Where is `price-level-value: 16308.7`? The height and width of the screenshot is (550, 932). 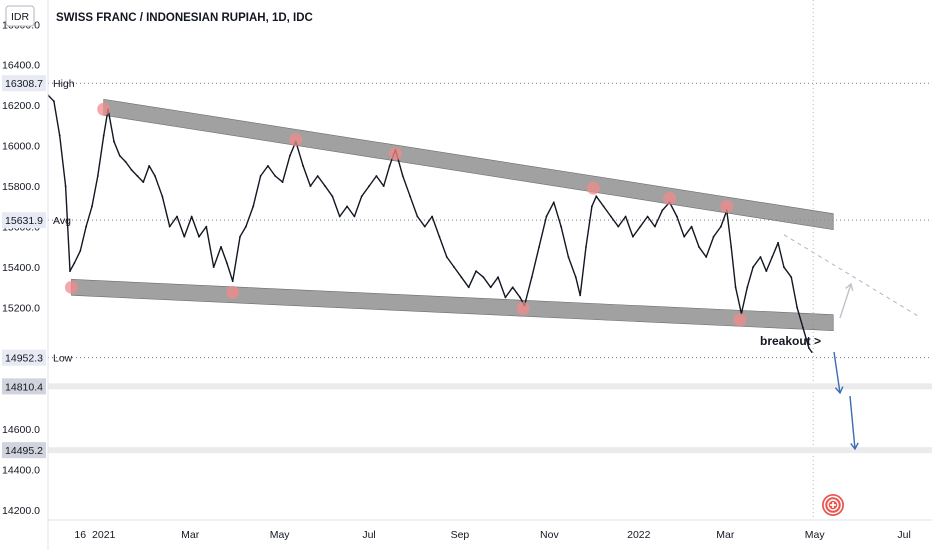
price-level-value: 16308.7 is located at coordinates (24, 84).